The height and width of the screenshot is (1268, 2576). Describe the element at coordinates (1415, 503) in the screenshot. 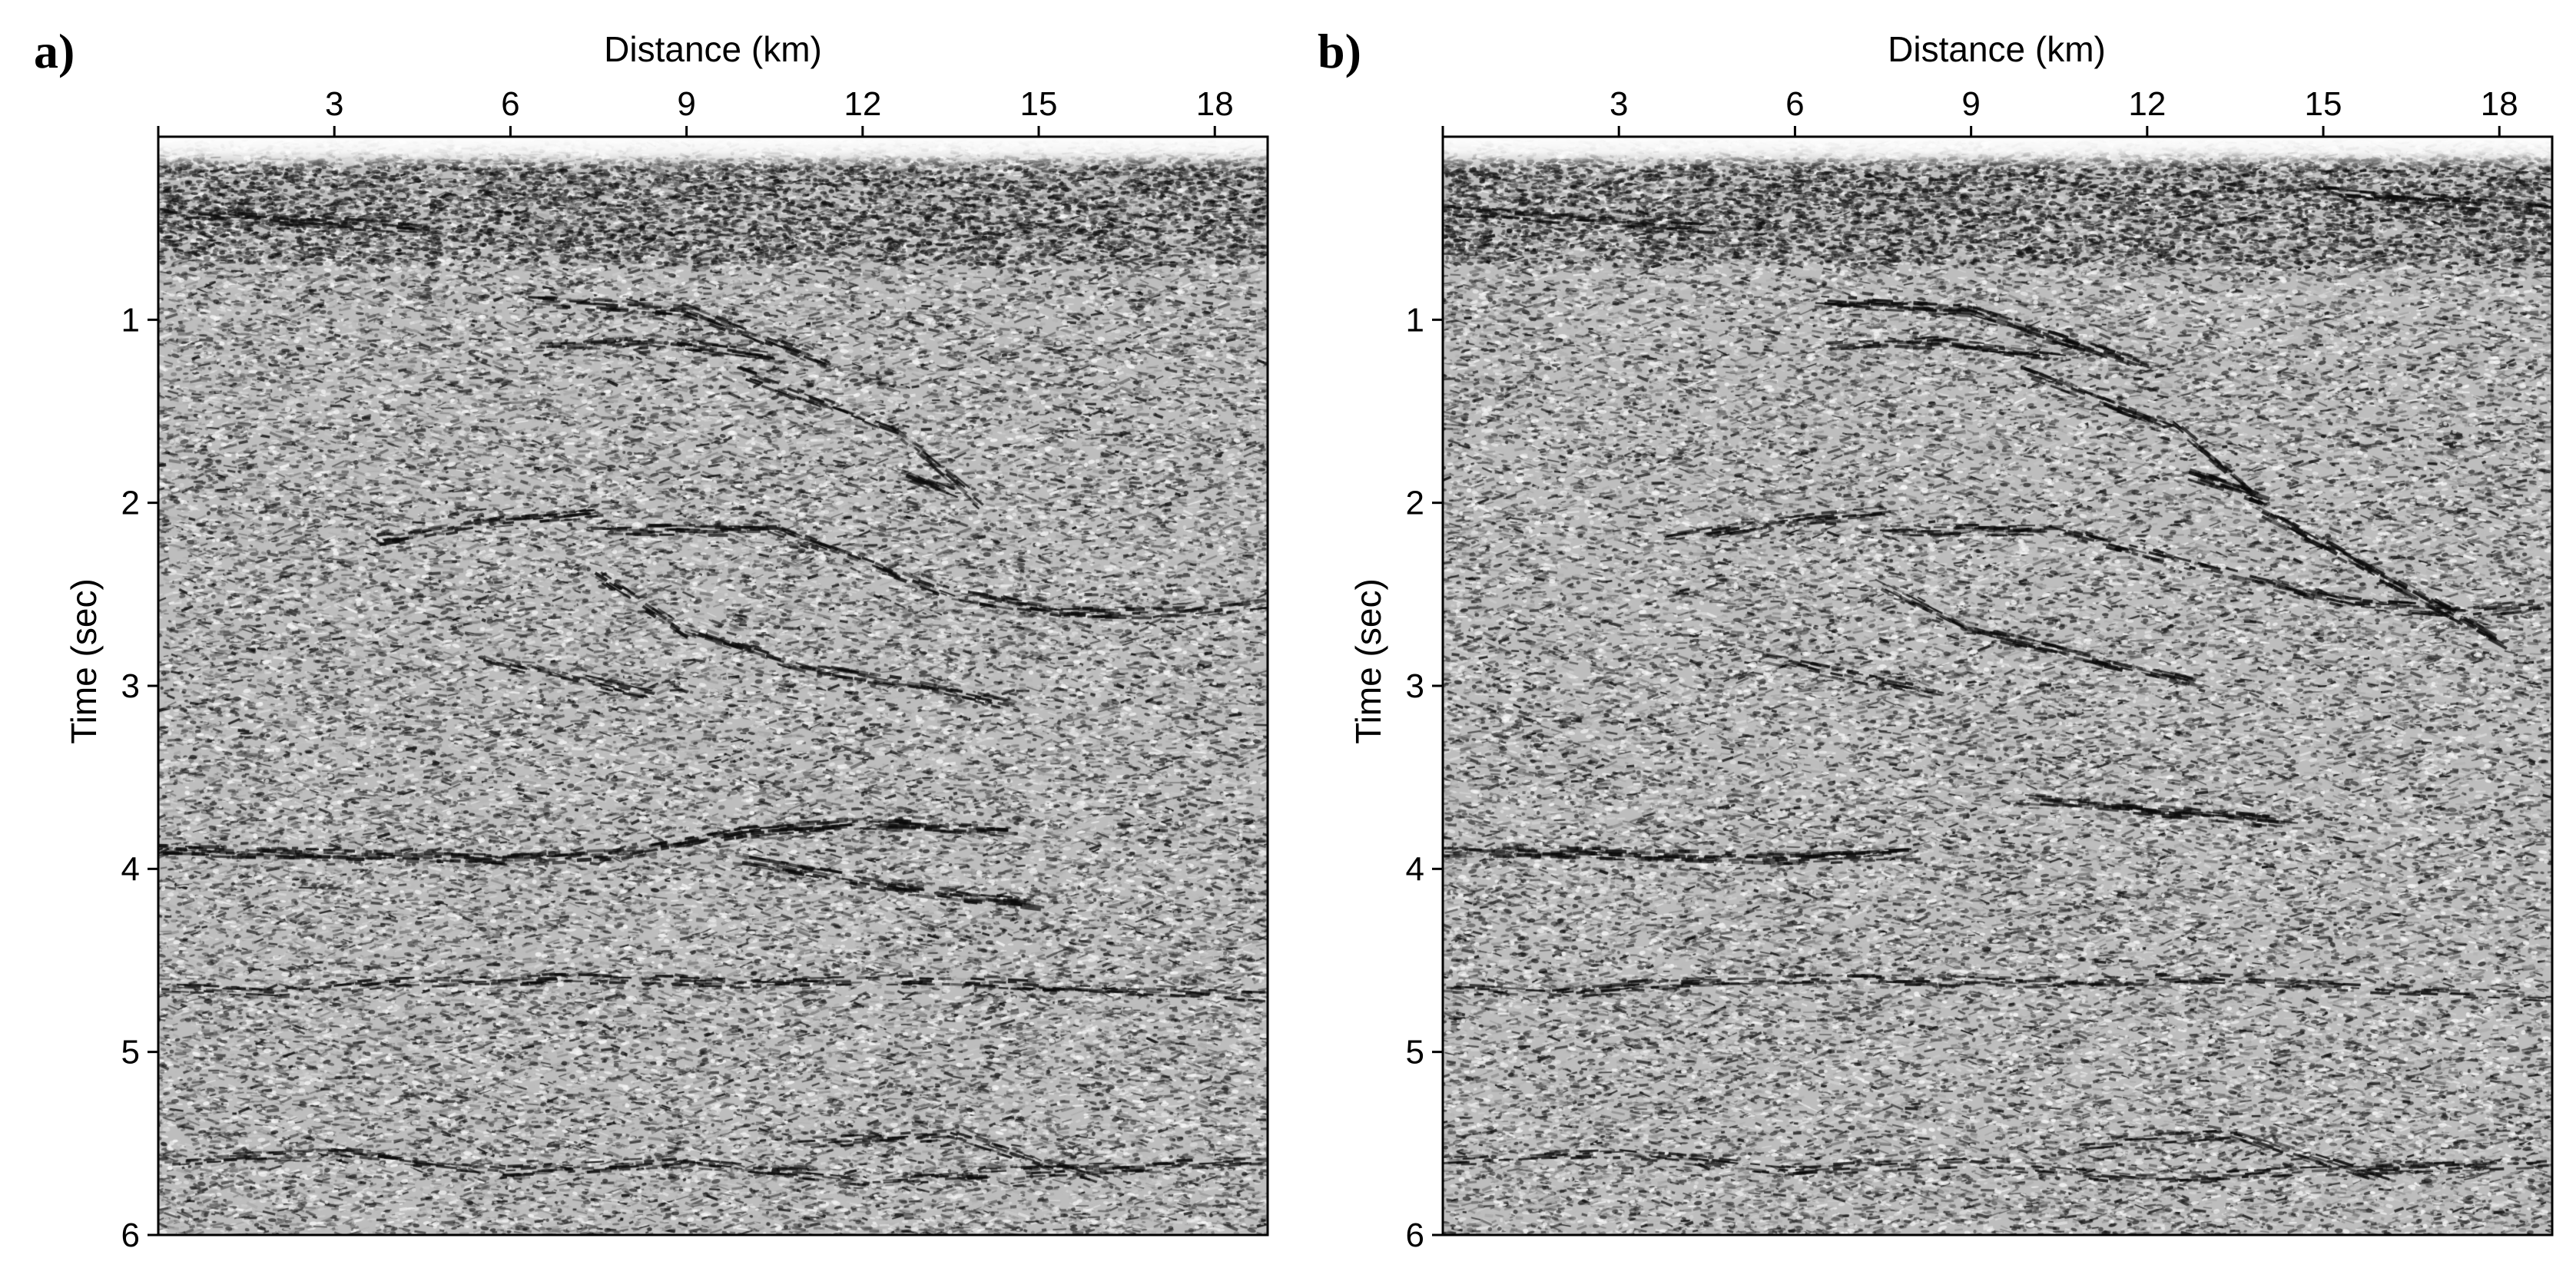

I see `panel-b-y-tick-label: 2` at that location.